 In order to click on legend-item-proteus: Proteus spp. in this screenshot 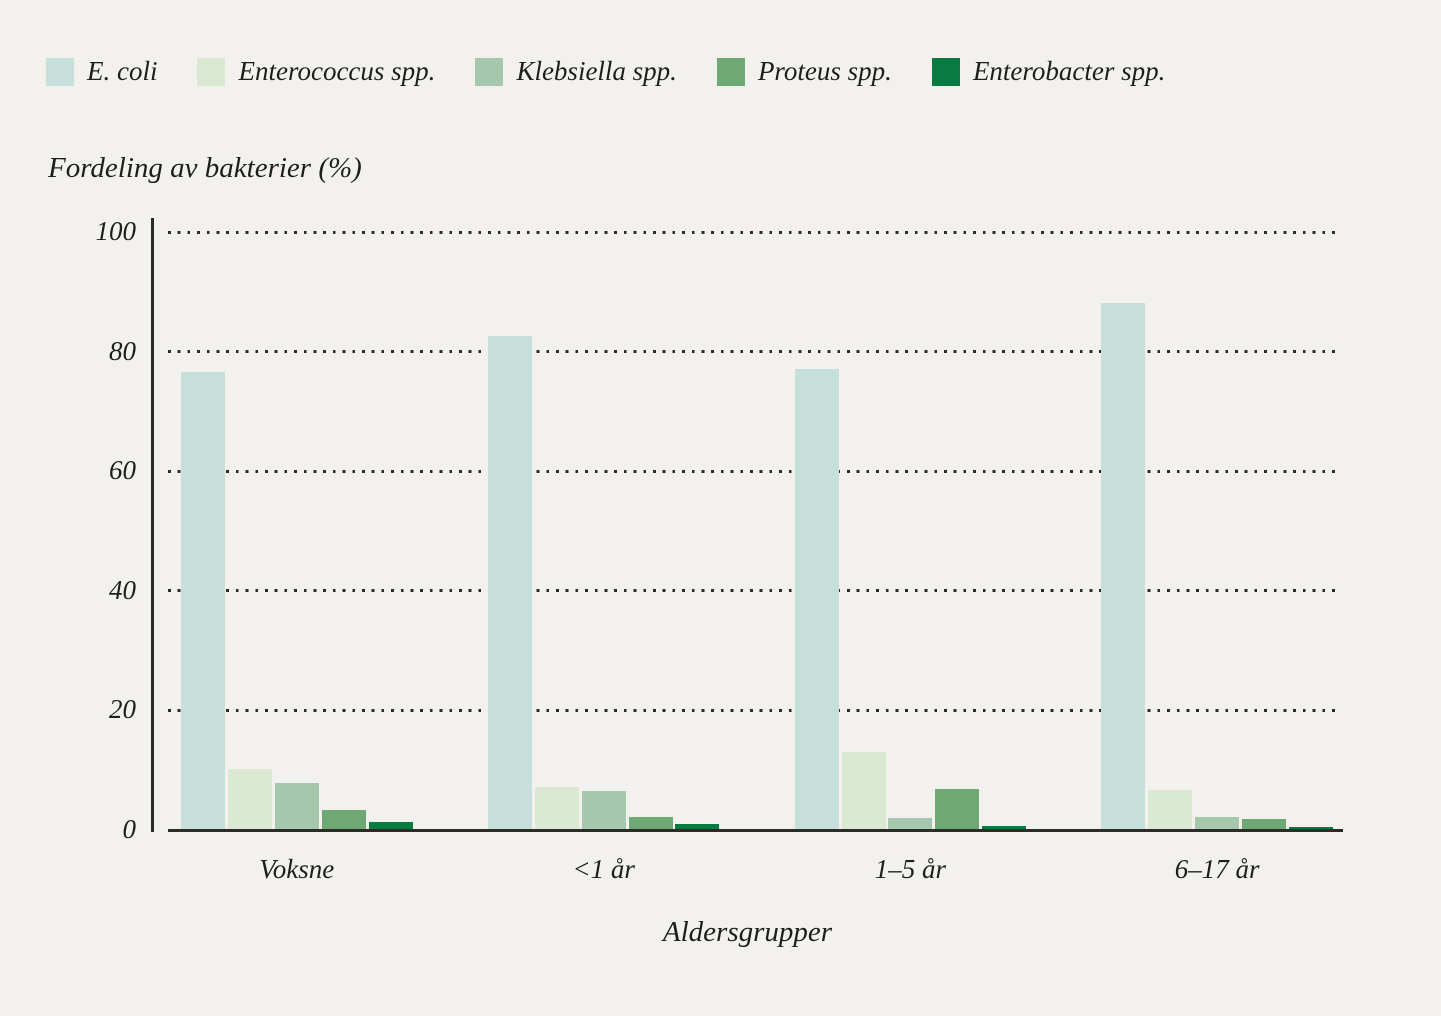, I will do `click(804, 71)`.